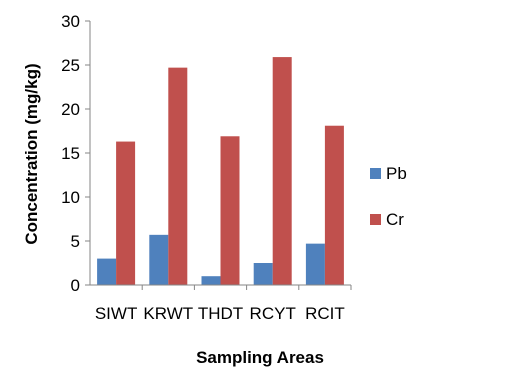  I want to click on legend-swatch-pb, so click(375, 173).